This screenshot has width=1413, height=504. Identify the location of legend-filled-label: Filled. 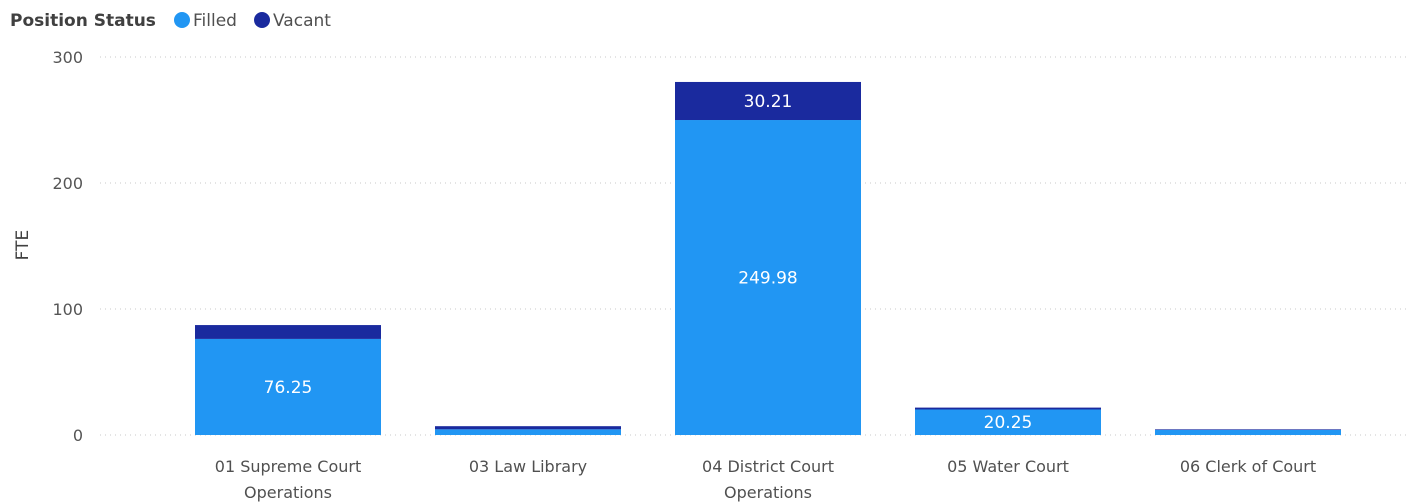
(215, 21).